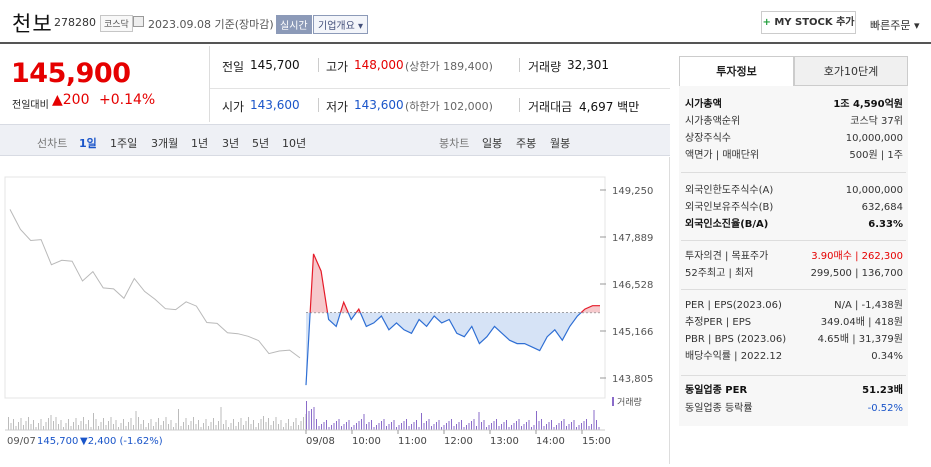 This screenshot has height=467, width=931. I want to click on candle-weekly: 주봉, so click(526, 143).